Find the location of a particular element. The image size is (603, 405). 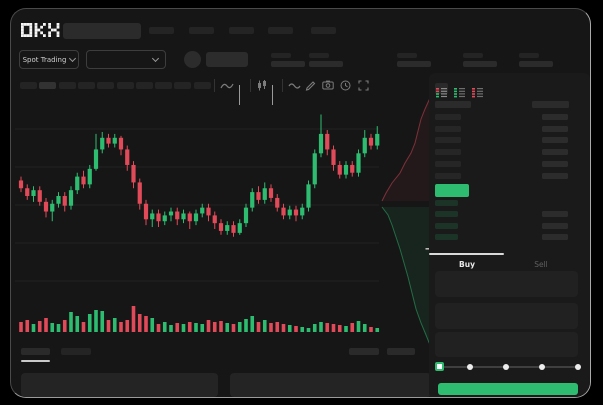

search-input is located at coordinates (102, 31).